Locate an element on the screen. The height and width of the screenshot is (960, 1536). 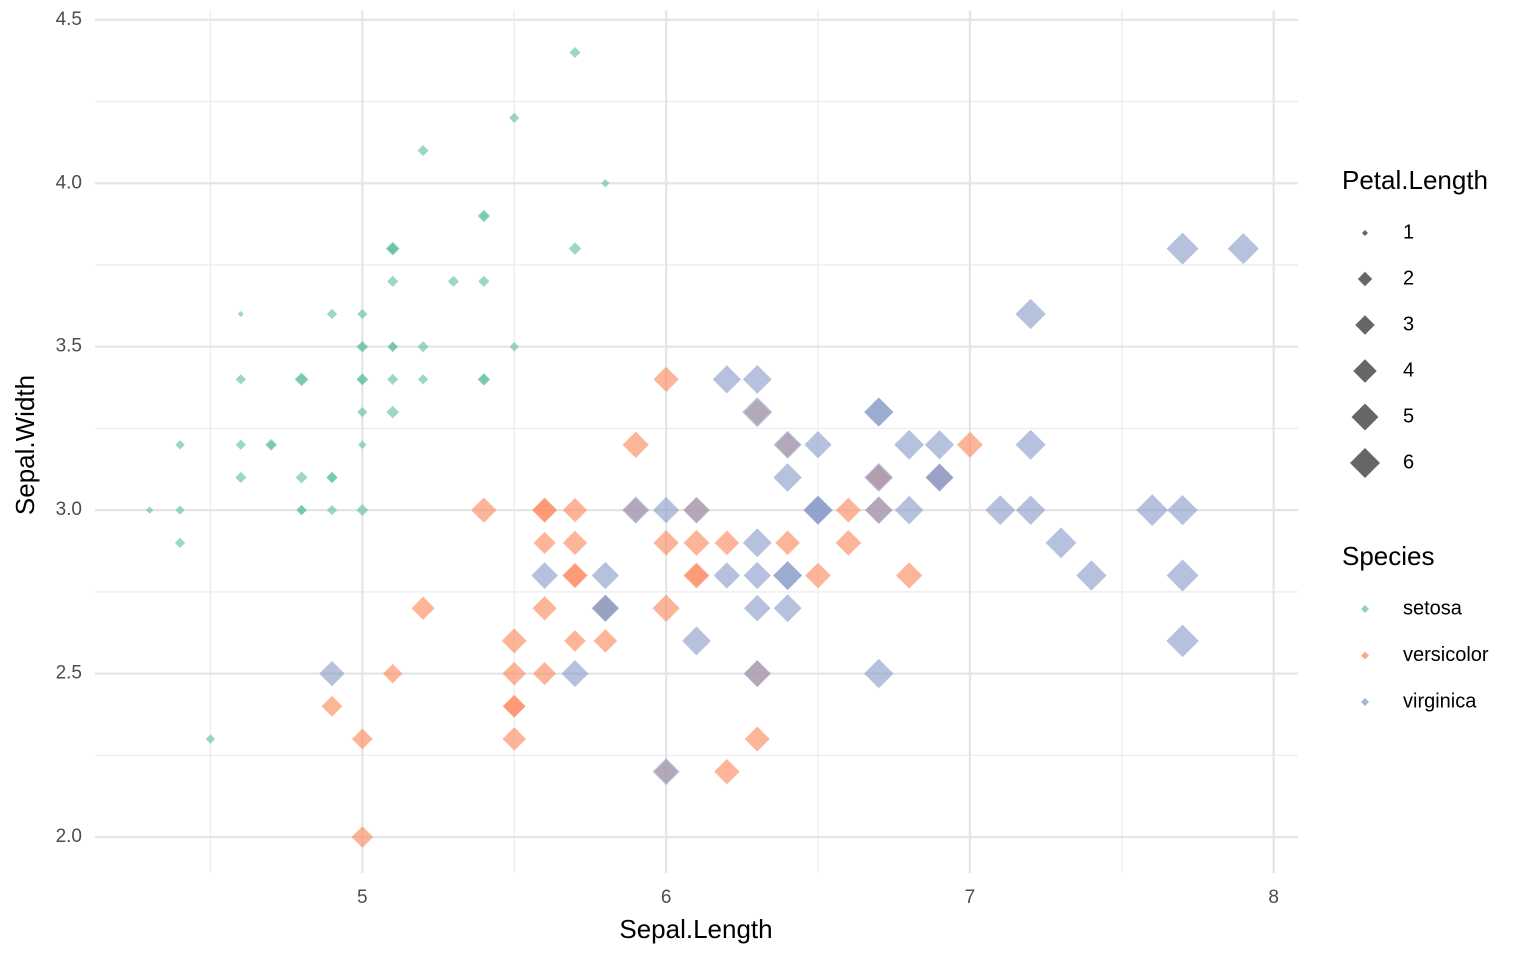
color-legend-title: Species is located at coordinates (1388, 556).